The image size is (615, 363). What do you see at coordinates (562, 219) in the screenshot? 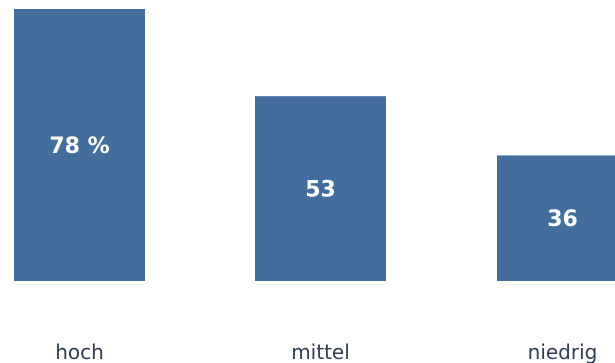
I see `value-label-niedrig: 36` at bounding box center [562, 219].